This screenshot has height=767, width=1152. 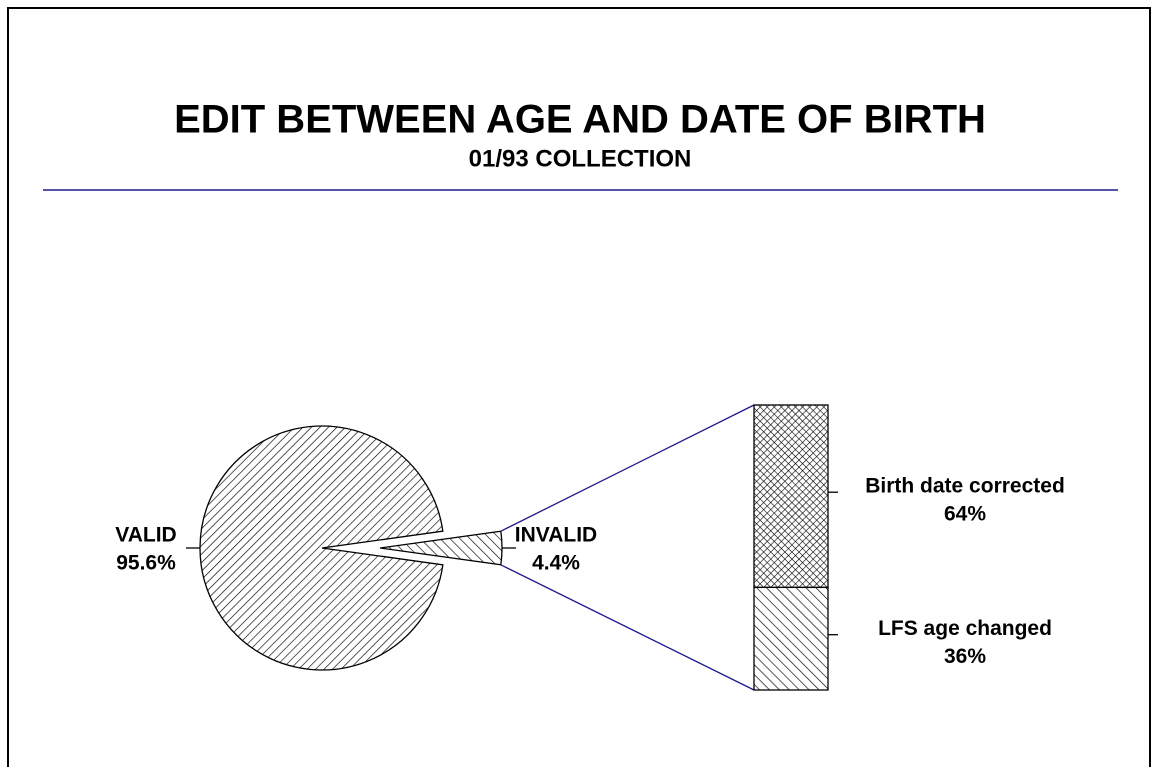 I want to click on slice-label: VALID, so click(x=145, y=535).